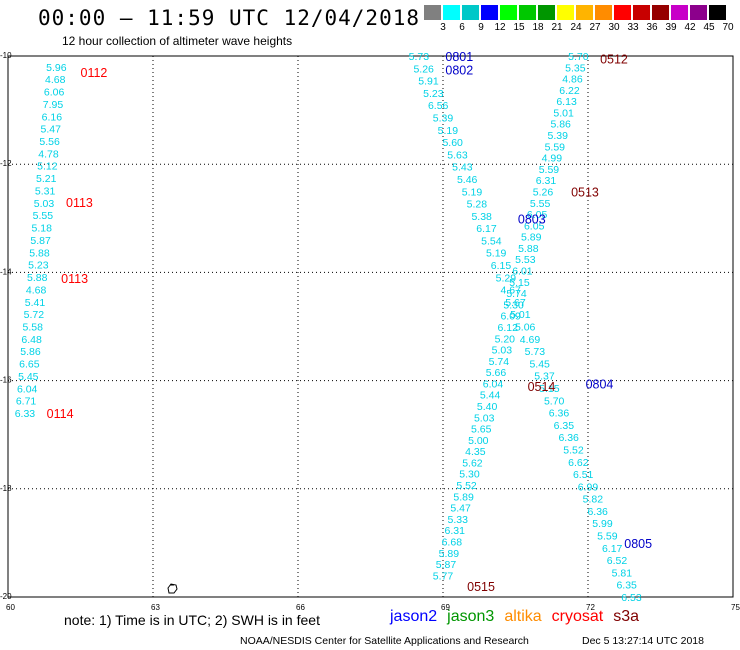  I want to click on swh-value: 4.86, so click(572, 80).